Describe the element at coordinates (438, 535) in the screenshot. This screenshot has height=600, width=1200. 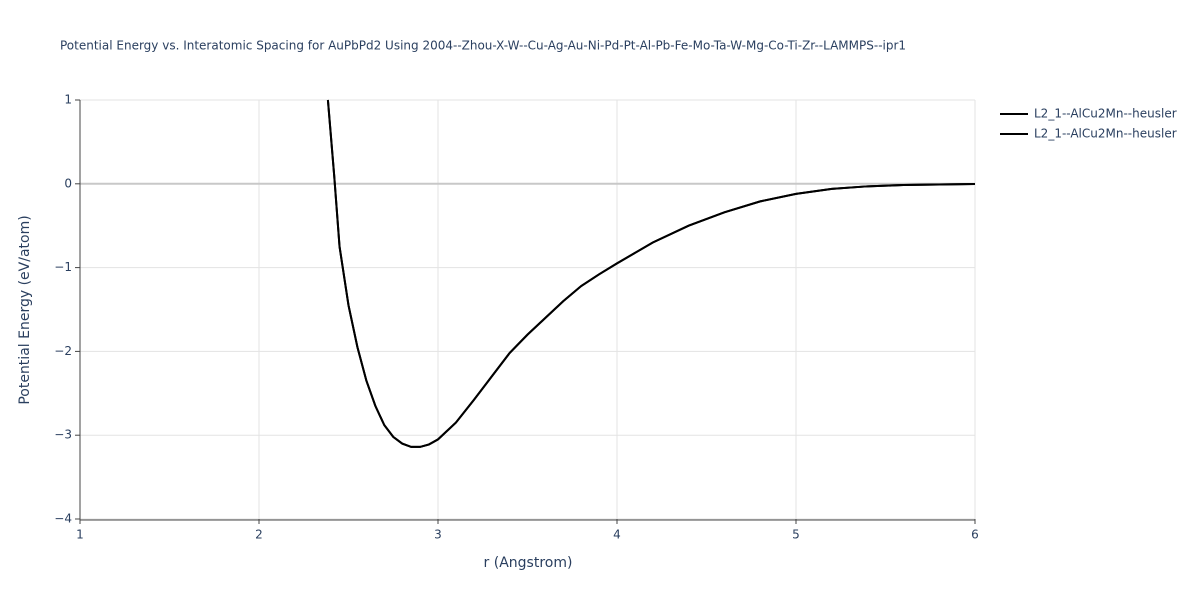
I see `x-tick-label: 3` at that location.